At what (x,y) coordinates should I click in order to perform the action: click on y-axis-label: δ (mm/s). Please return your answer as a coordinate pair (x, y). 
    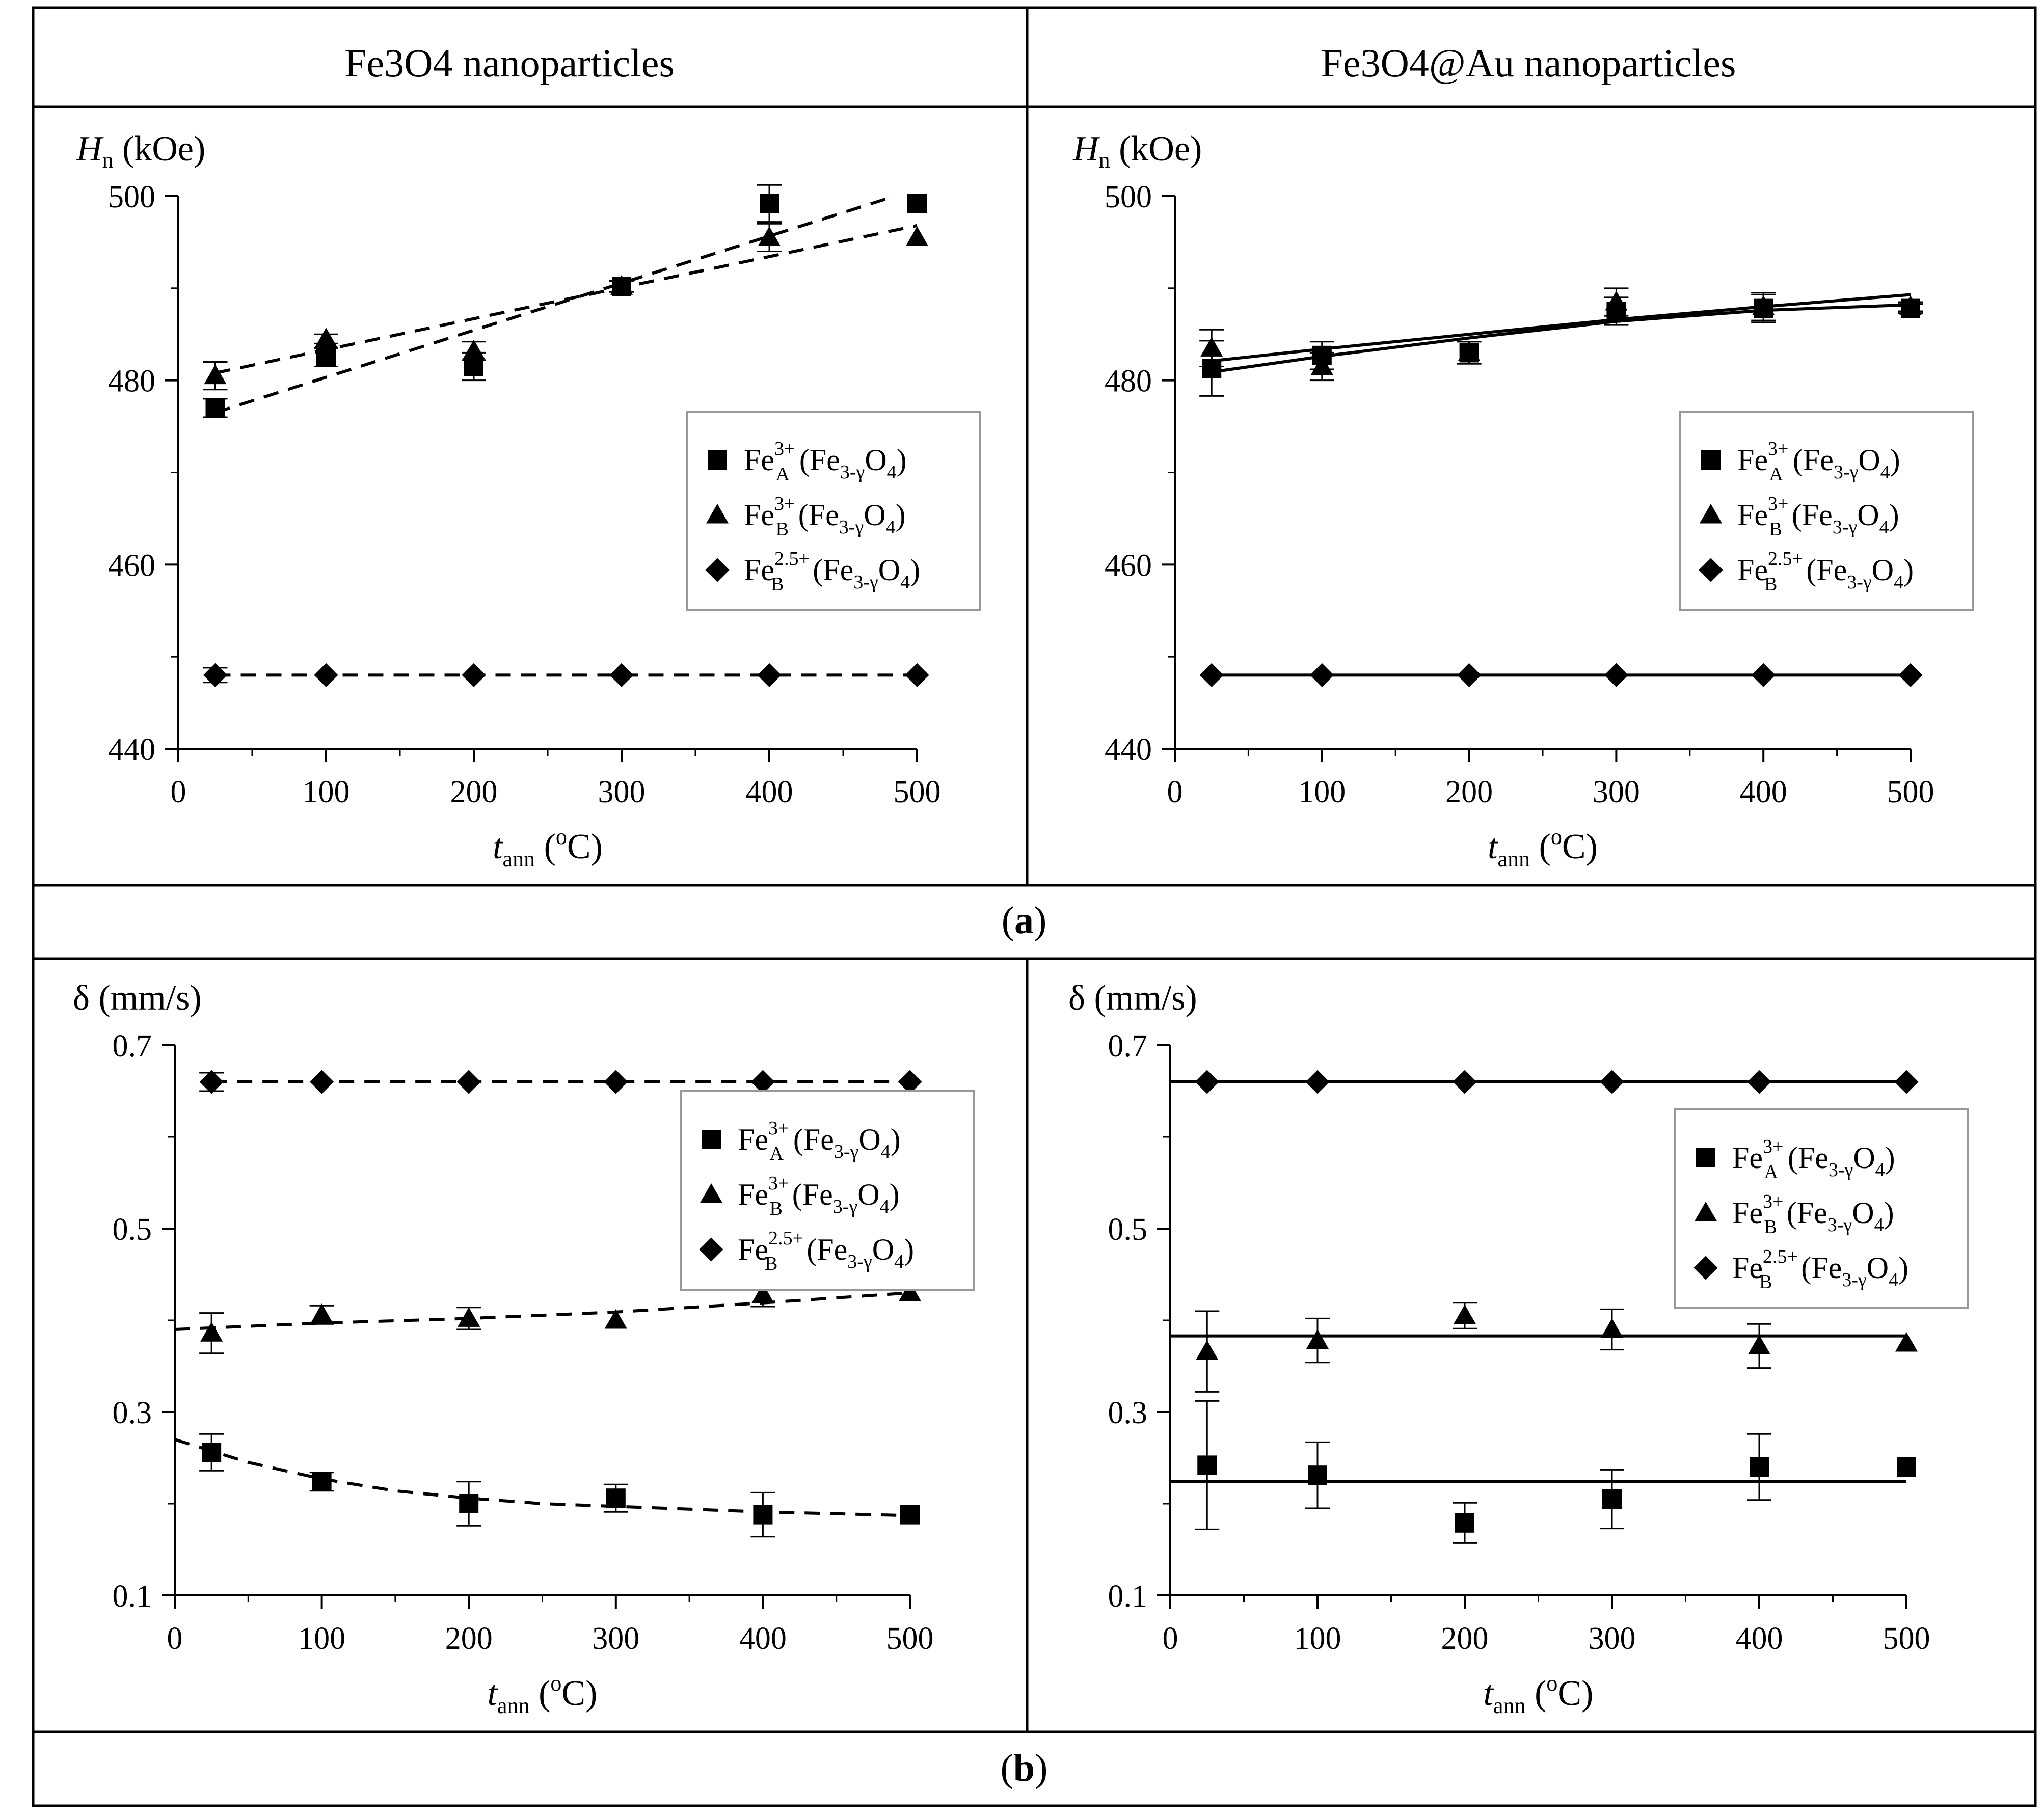
    Looking at the image, I should click on (1132, 998).